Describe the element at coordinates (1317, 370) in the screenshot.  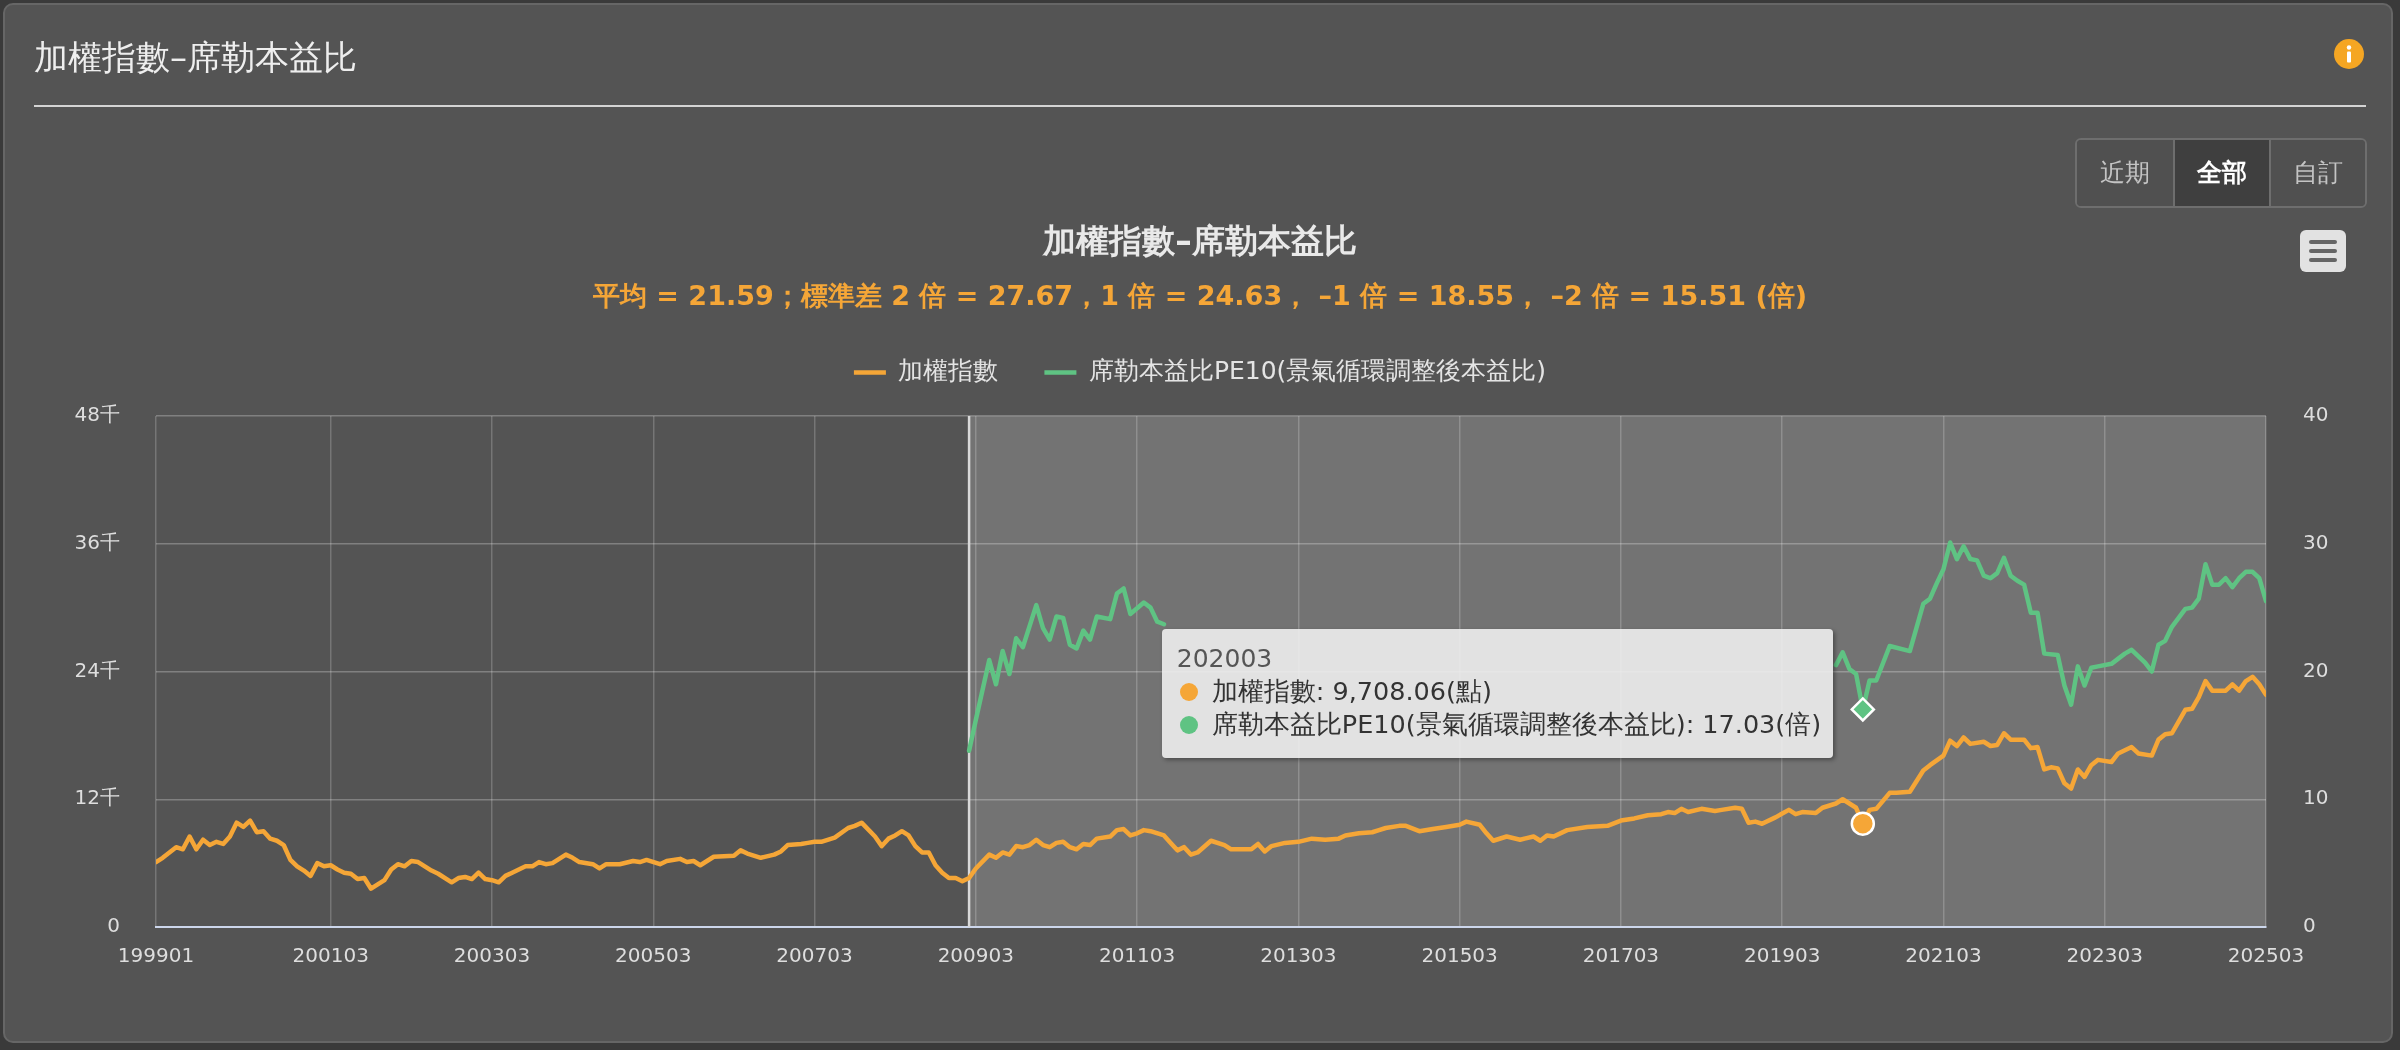
I see `legend-label: 席勒本益比PE10(景氣循環調整後本益比)` at that location.